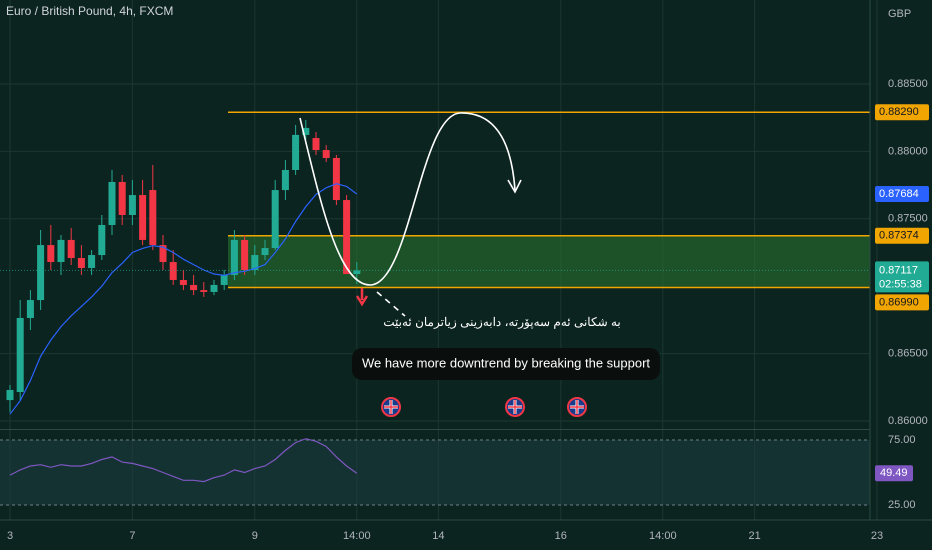  I want to click on y-tick-label: 0.87500, so click(908, 219).